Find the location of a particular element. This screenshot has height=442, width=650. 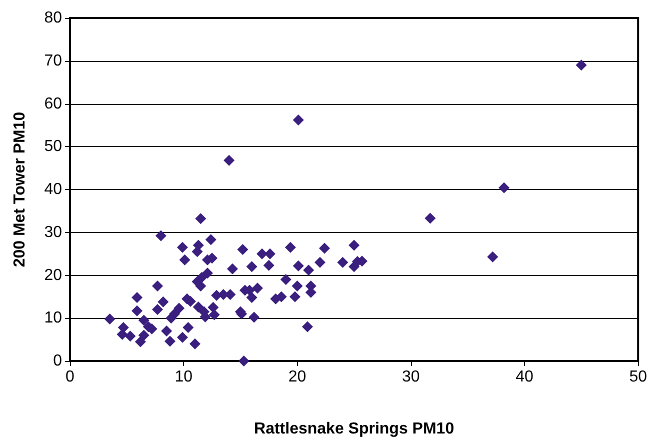

y-tick-label: 60 is located at coordinates (53, 103).